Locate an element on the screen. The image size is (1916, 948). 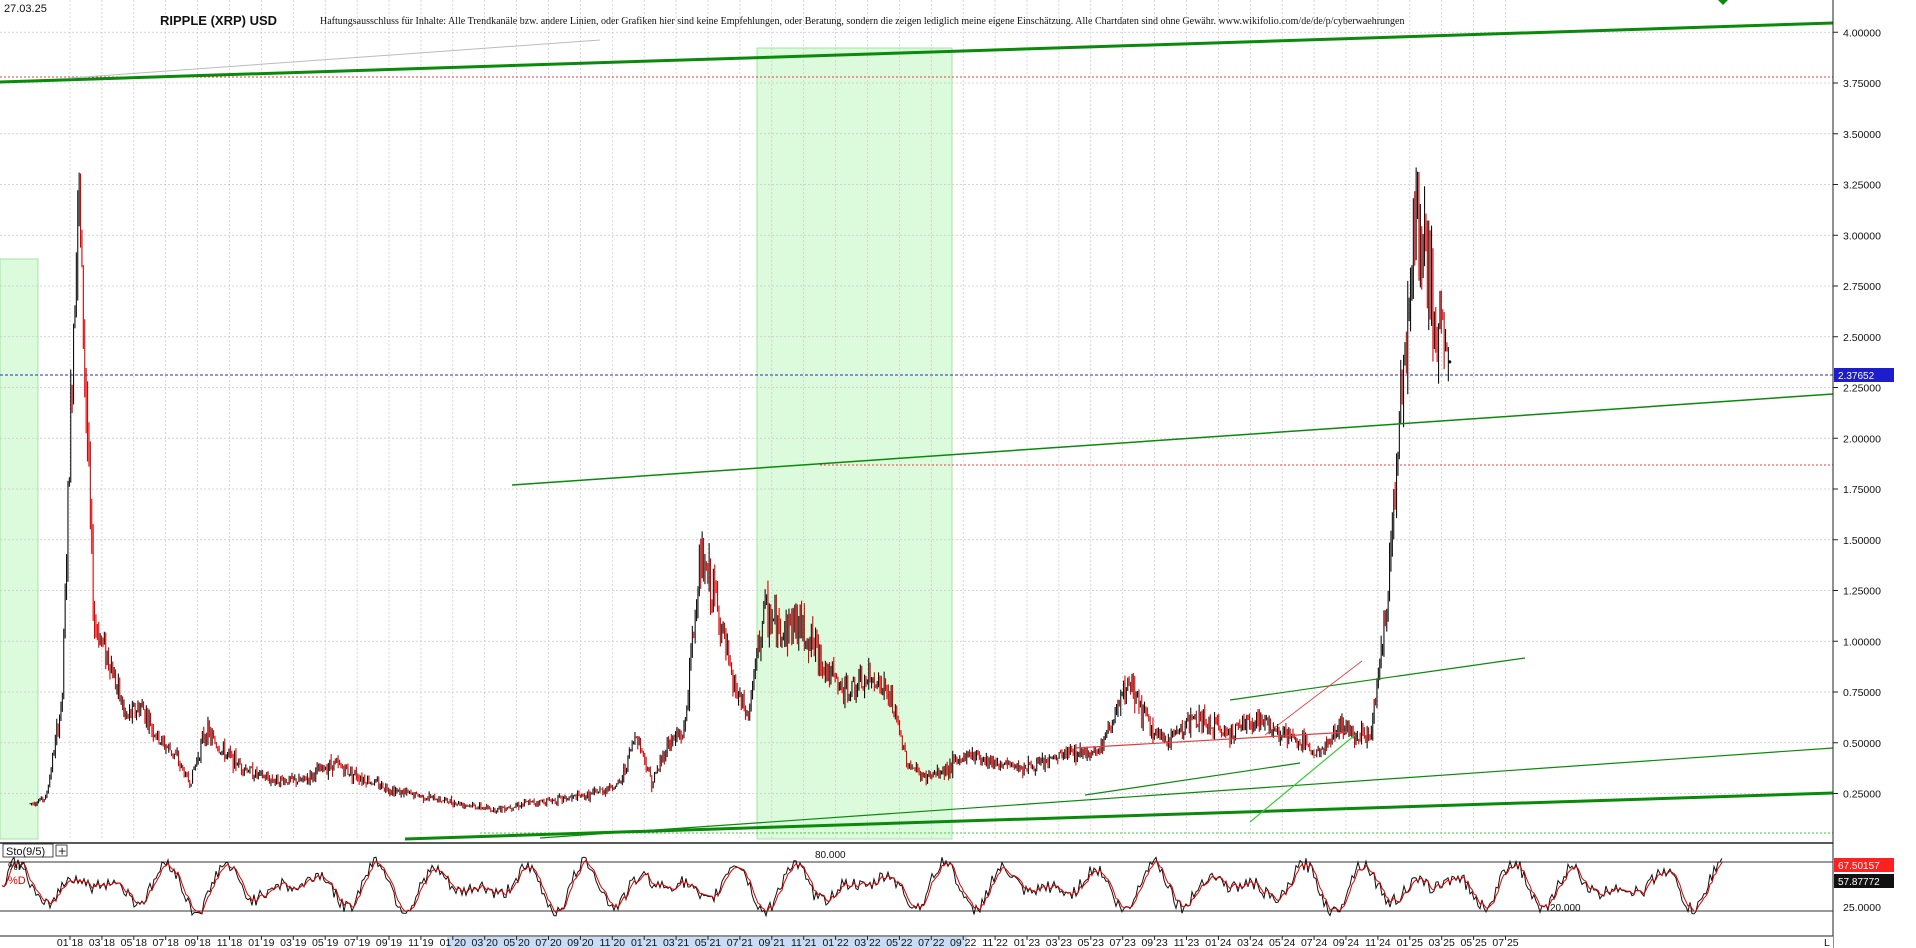
y-tick-label: 2.75000 is located at coordinates (1862, 287).